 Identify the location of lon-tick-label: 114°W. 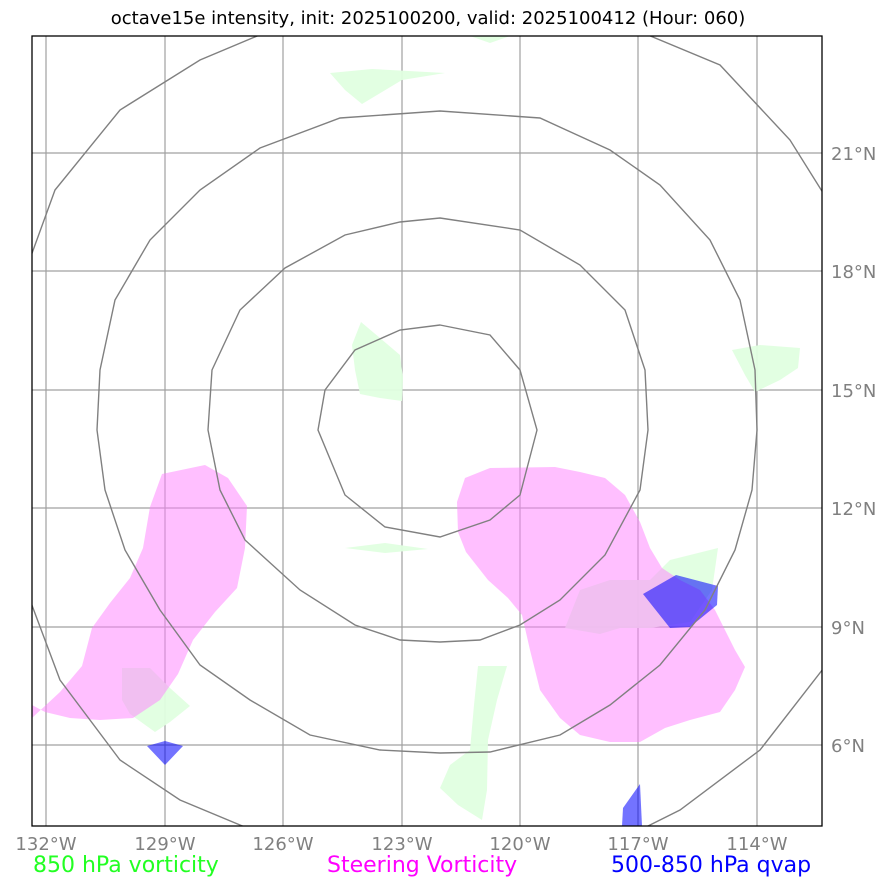
(756, 844).